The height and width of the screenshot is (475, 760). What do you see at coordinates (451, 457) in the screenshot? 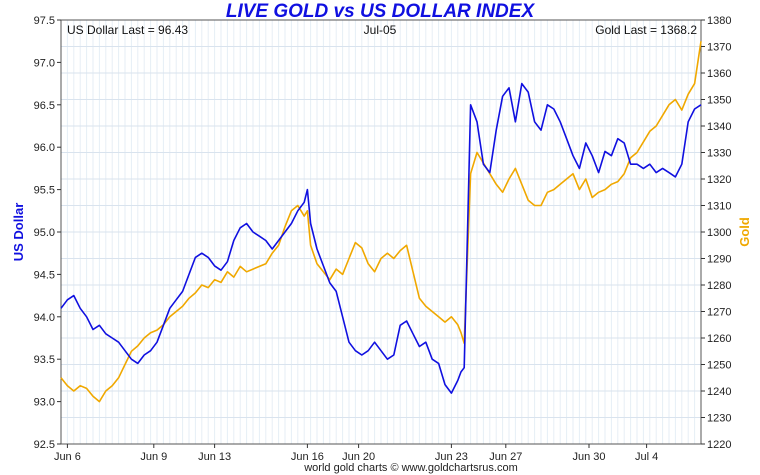
I see `x-tick-label: Jun 23` at bounding box center [451, 457].